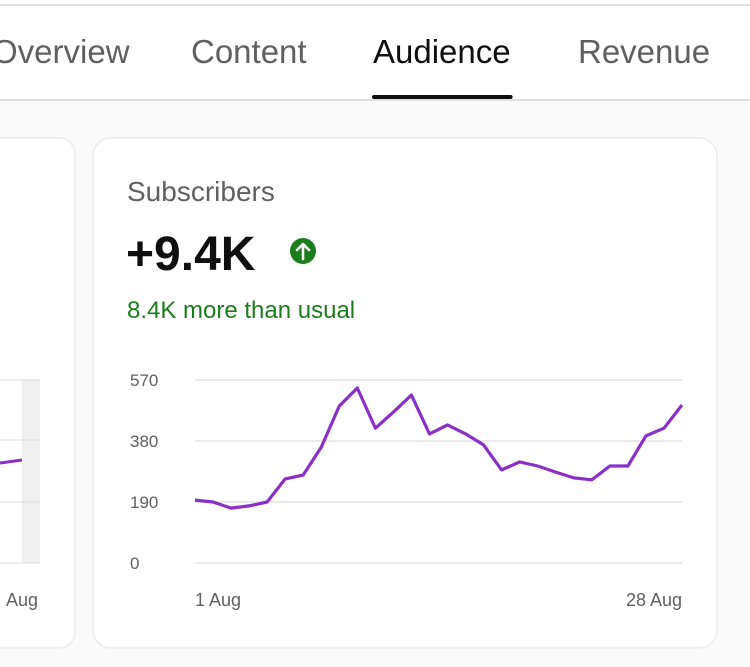 The width and height of the screenshot is (750, 667). I want to click on tab: Content, so click(249, 51).